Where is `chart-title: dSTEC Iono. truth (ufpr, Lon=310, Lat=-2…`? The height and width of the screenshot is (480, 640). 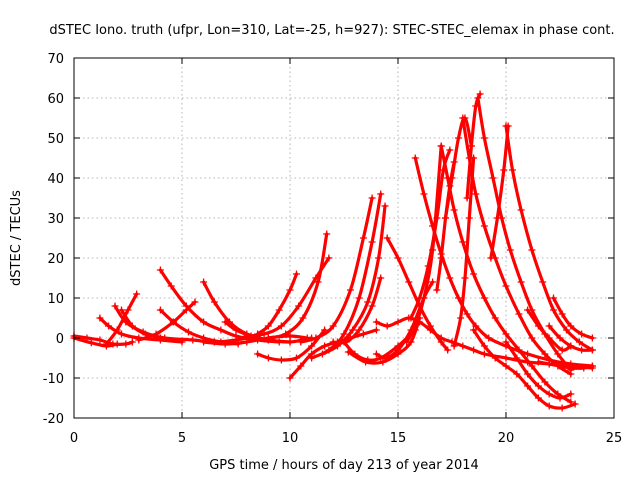 chart-title: dSTEC Iono. truth (ufpr, Lon=310, Lat=-2… is located at coordinates (331, 30).